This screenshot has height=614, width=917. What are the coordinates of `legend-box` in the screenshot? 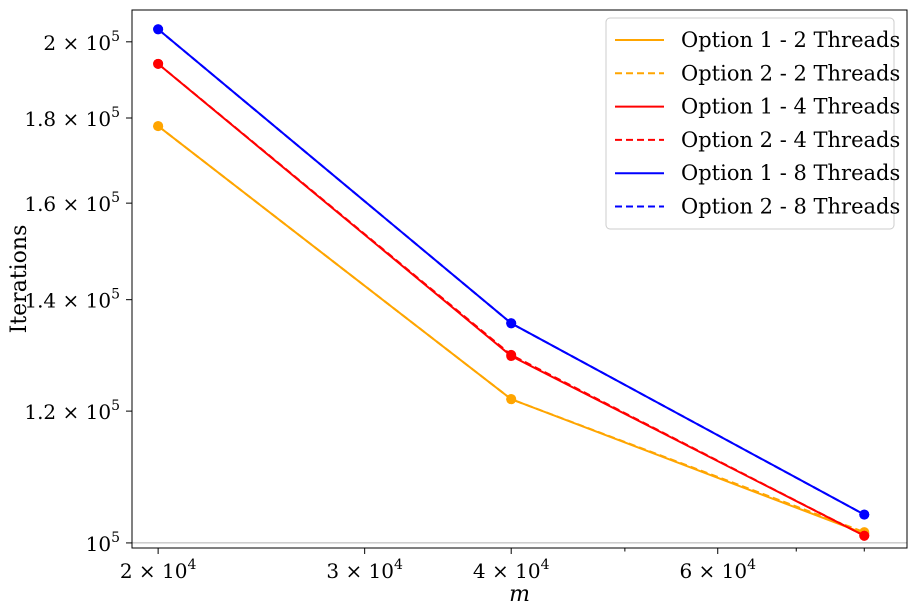 It's located at (750, 123).